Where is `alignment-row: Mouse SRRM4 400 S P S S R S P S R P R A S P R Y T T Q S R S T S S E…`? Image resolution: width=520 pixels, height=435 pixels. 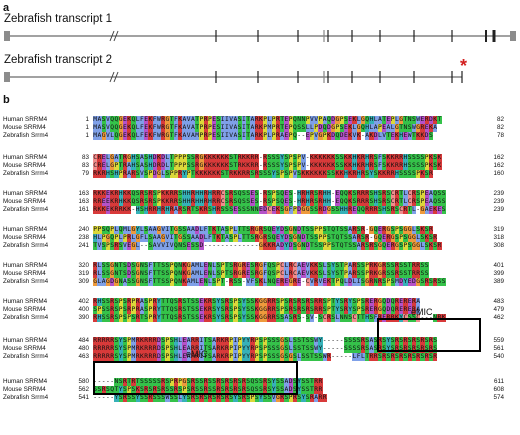 alignment-row: Mouse SRRM4 400 S P S S R S P S R P R A S P R Y T T Q S R S T S S E… is located at coordinates (260, 310).